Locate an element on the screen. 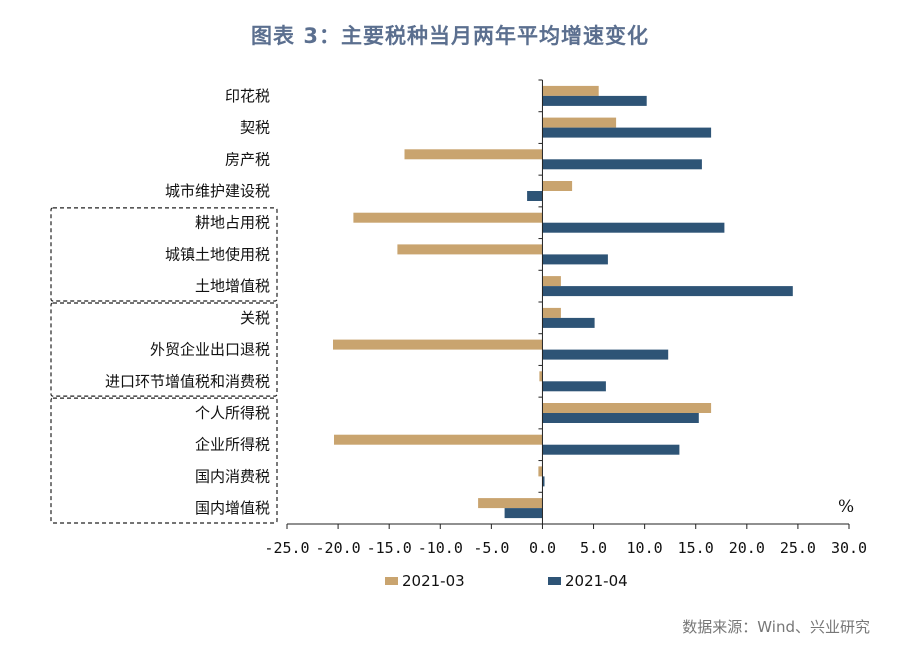  legend: 2021-03 2021-04 is located at coordinates (506, 581).